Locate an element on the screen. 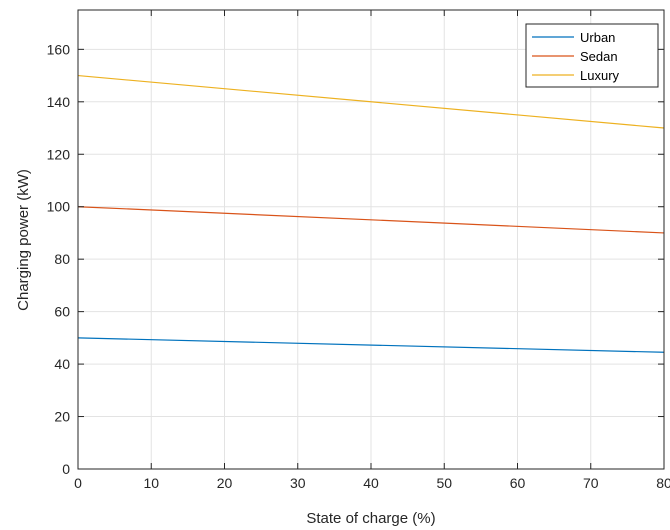 This screenshot has height=530, width=670. x-tick-label: 0 is located at coordinates (78, 483).